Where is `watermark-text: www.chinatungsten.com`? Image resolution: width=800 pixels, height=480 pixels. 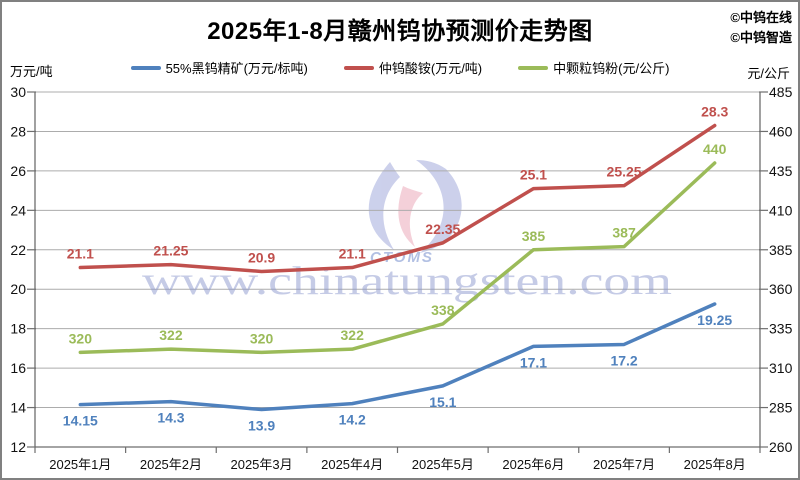
watermark-text: www.chinatungsten.com is located at coordinates (407, 280).